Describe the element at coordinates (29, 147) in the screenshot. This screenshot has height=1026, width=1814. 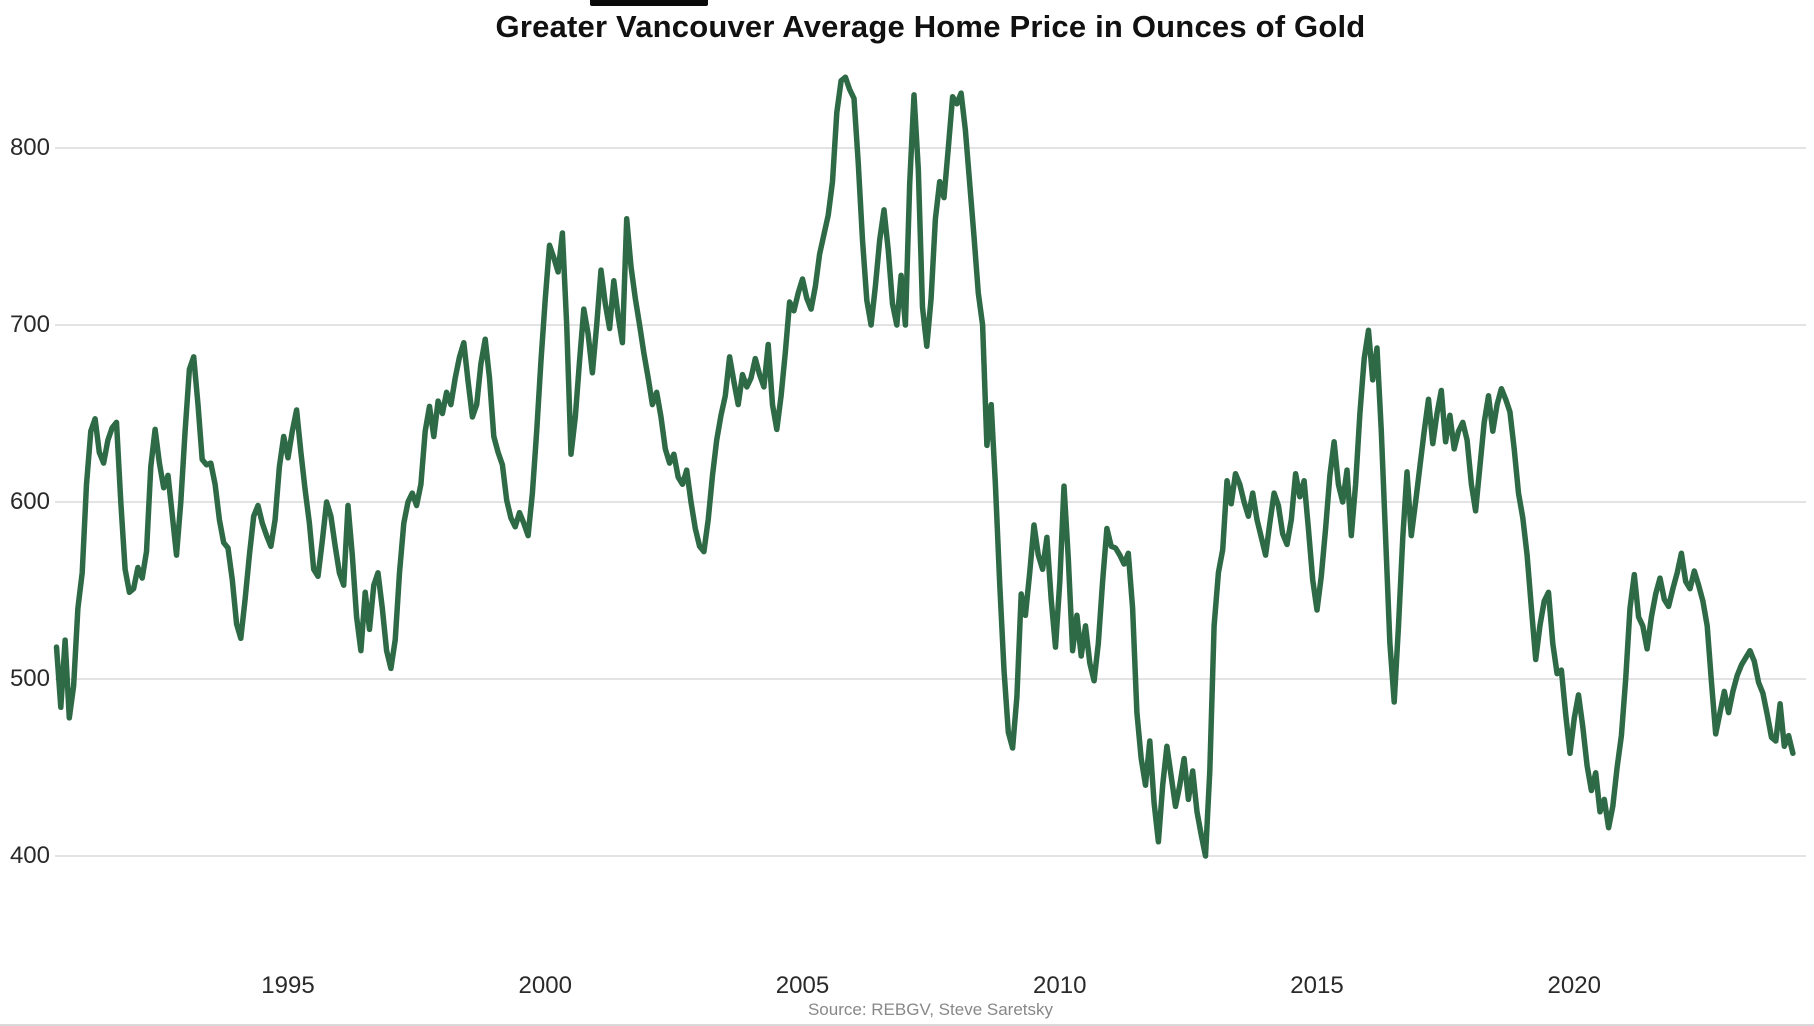
I see `y-tick-label-800: 800` at that location.